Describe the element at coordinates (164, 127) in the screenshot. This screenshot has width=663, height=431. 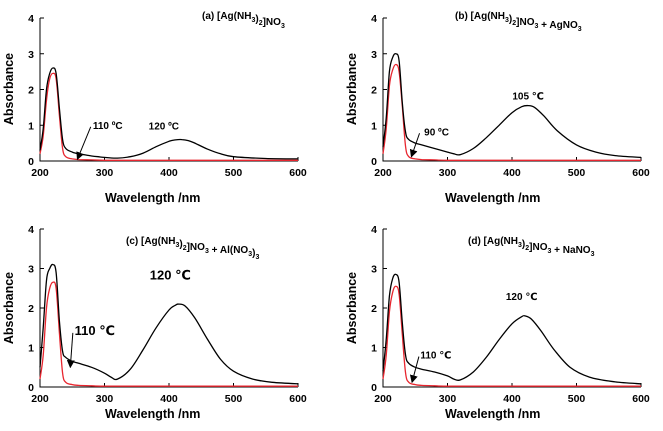
I see `annotation-label: 120 ºC` at that location.